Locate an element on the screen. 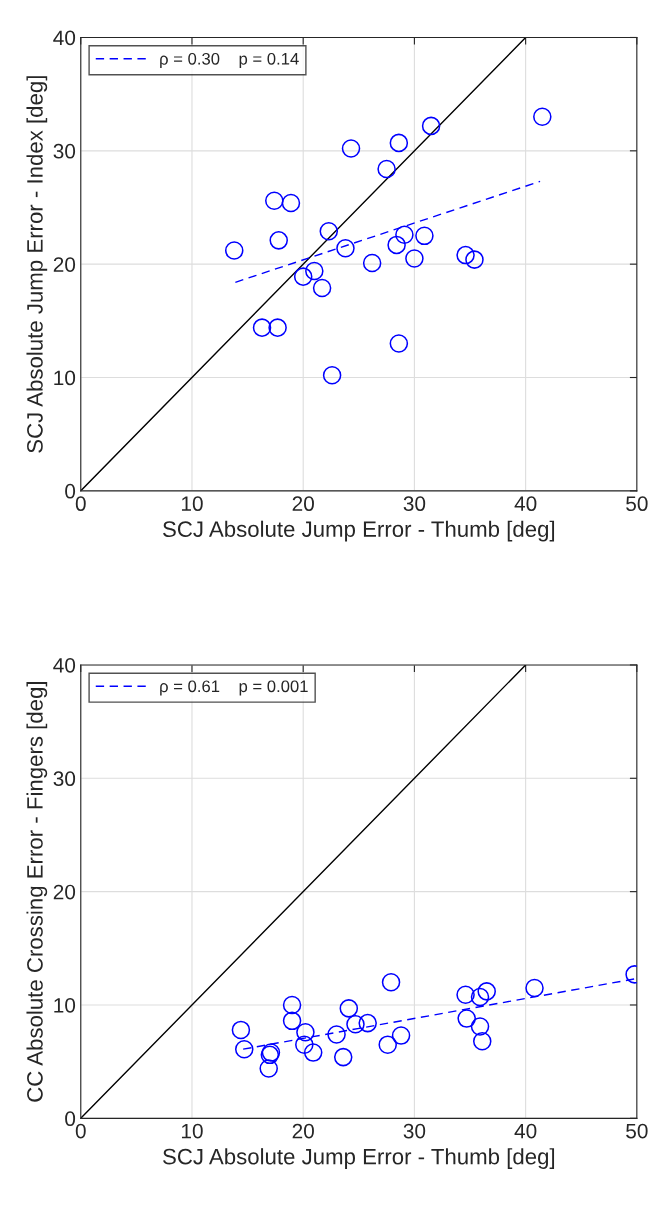 The height and width of the screenshot is (1209, 662). legend-label: ρ = 0.30 p = 0.14 is located at coordinates (229, 60).